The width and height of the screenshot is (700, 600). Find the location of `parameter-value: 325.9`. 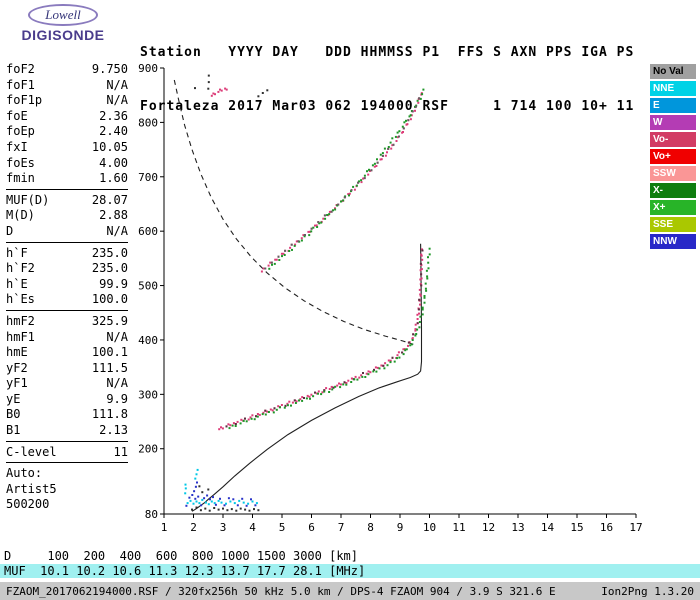

parameter-value: 325.9 is located at coordinates (109, 320).